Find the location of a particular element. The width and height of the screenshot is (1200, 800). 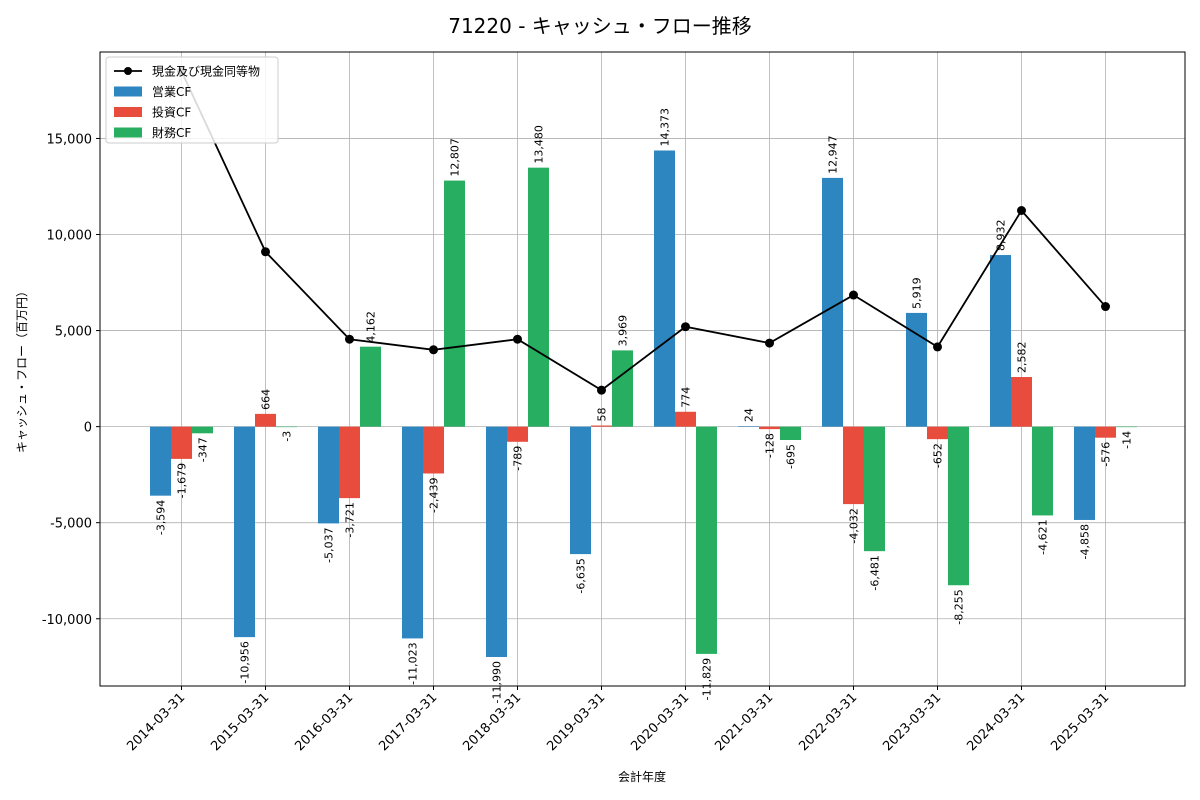

bar-value-label: -10,956 is located at coordinates (245, 662).